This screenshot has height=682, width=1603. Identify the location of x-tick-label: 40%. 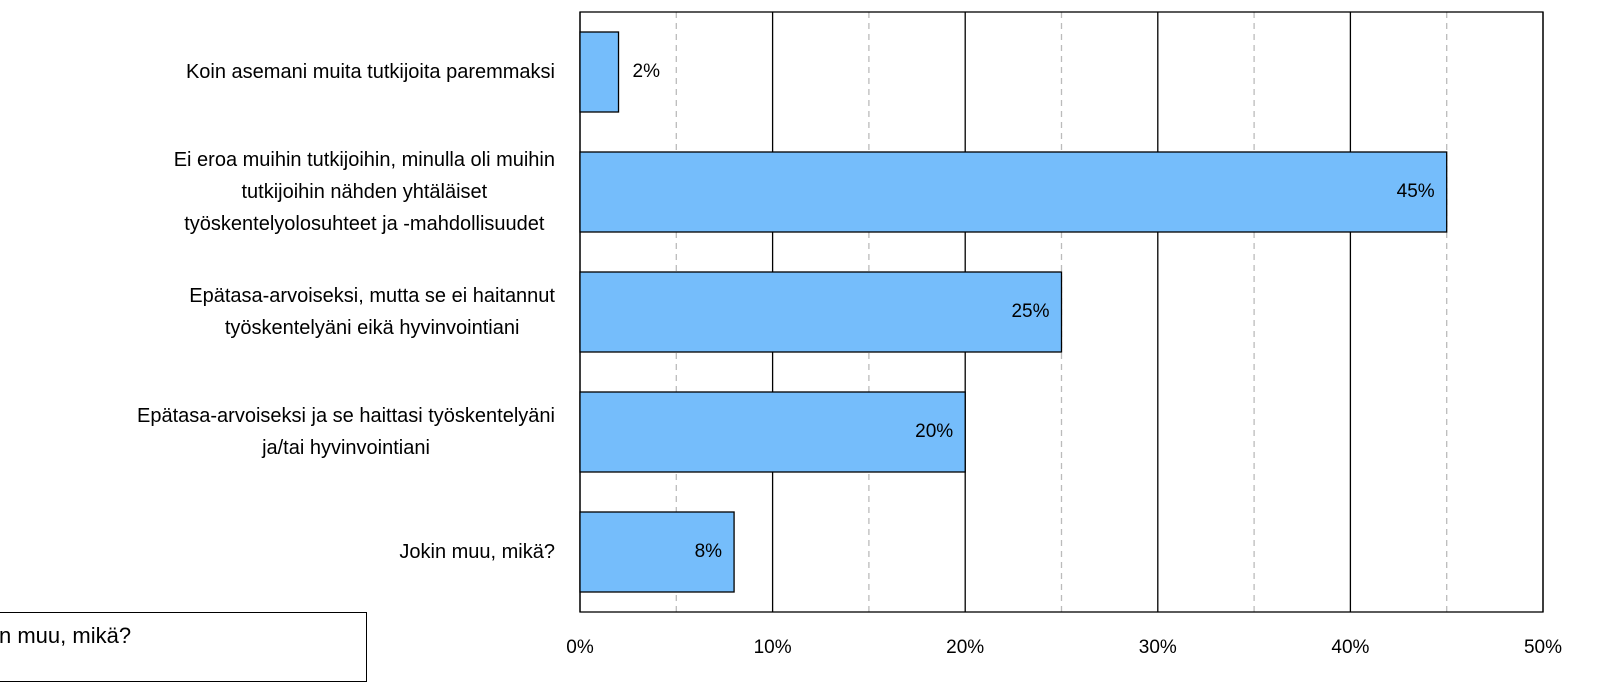
(1350, 647).